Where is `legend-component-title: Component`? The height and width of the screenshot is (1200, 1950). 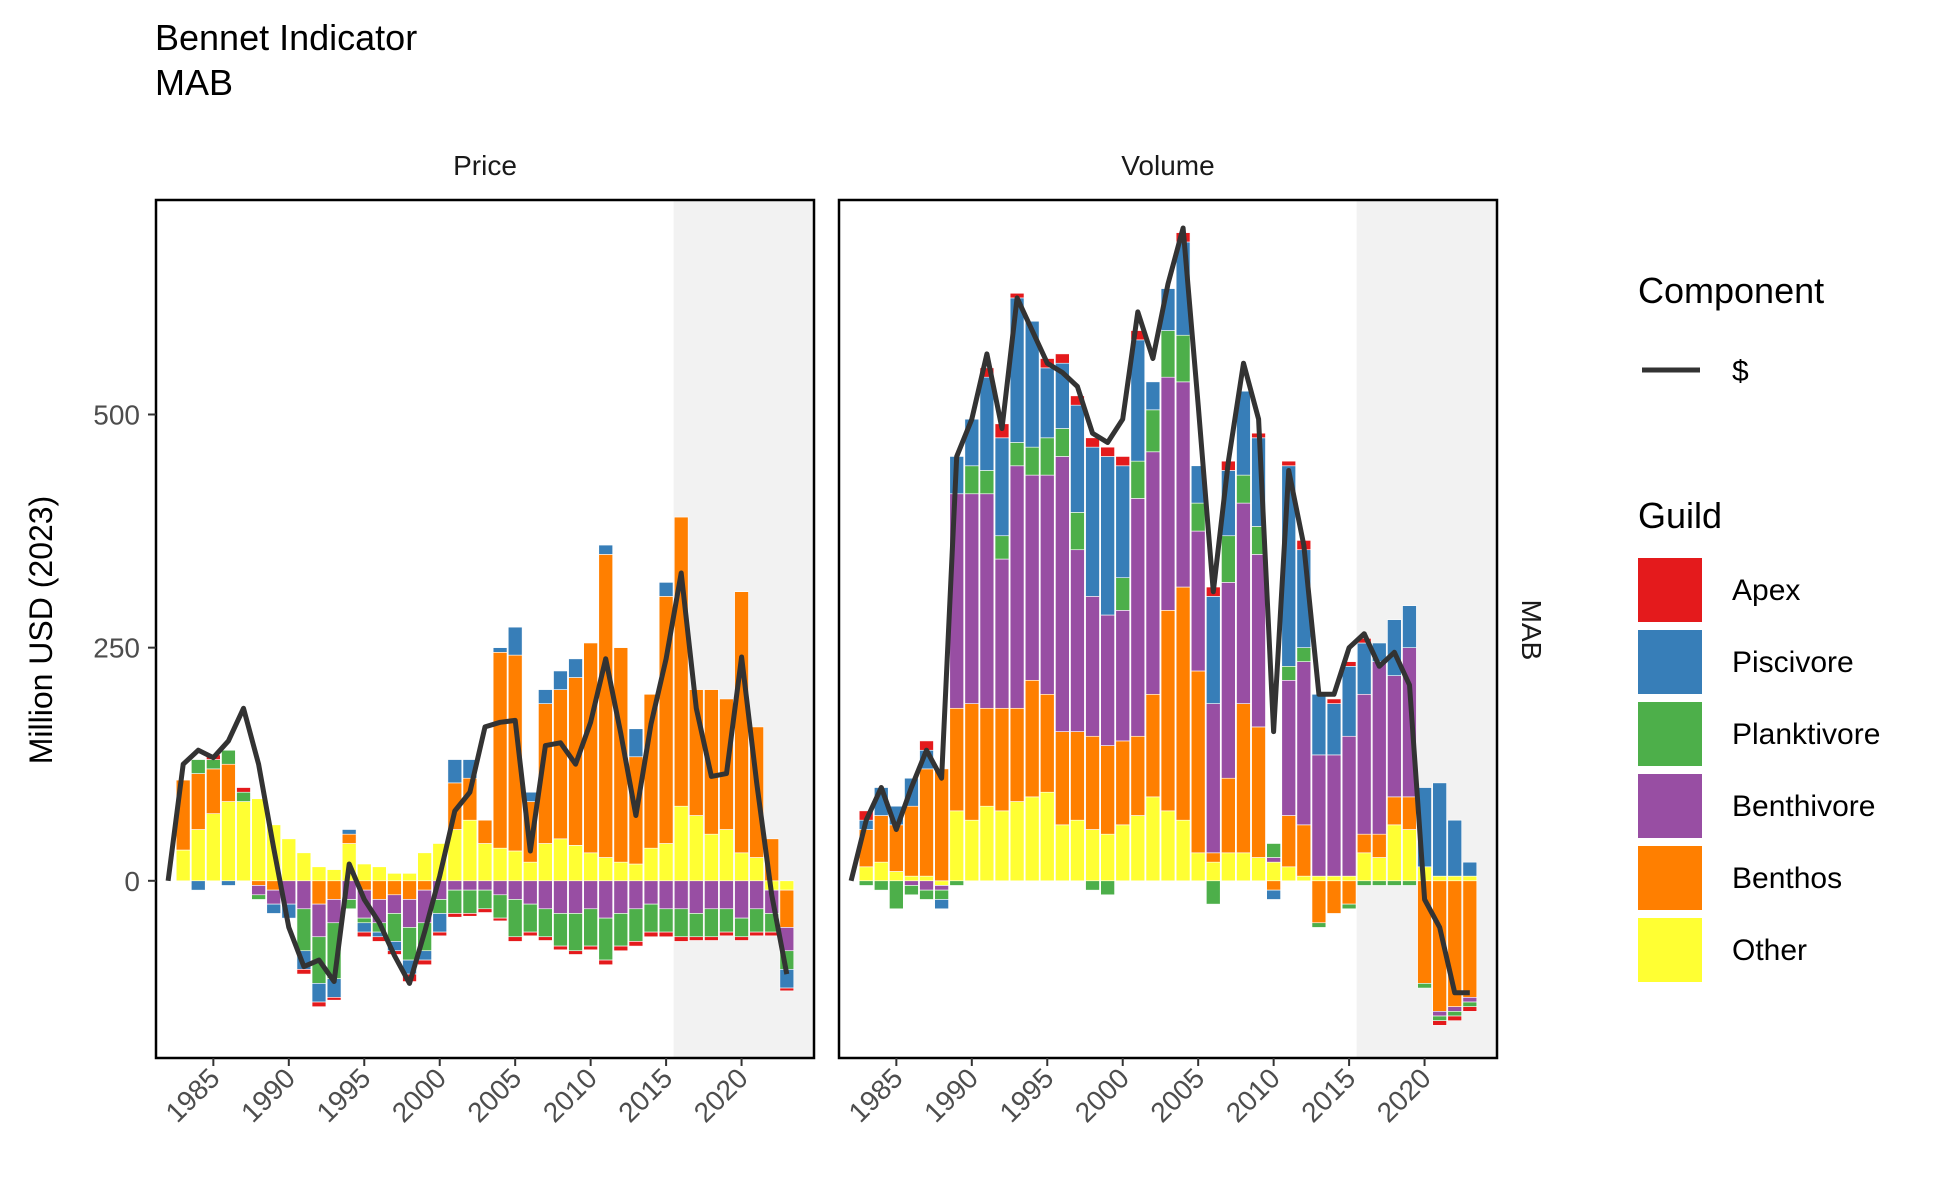
legend-component-title: Component is located at coordinates (1731, 290).